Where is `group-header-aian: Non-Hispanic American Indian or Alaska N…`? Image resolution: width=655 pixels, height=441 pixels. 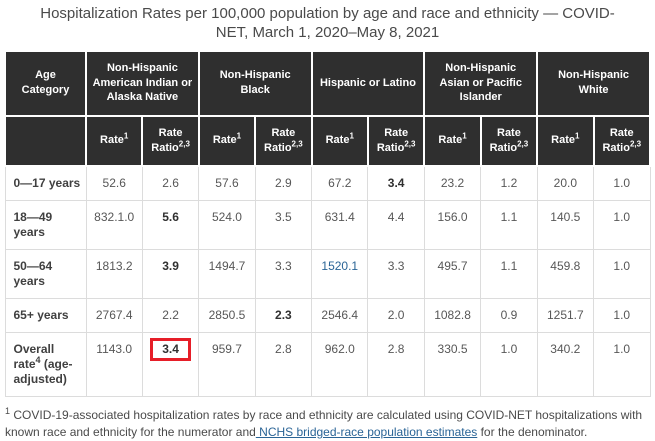
group-header-aian: Non-Hispanic American Indian or Alaska N… is located at coordinates (142, 83).